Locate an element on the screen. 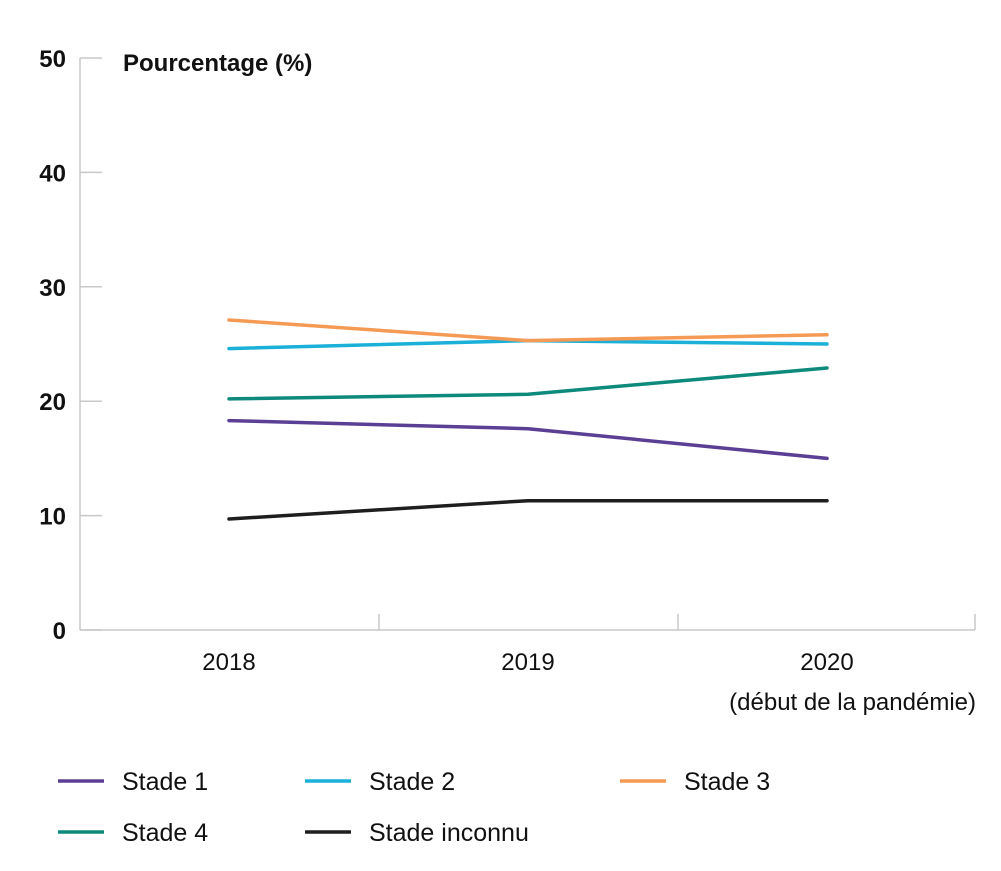  y-axis-title: Pourcentage (%) is located at coordinates (217, 63).